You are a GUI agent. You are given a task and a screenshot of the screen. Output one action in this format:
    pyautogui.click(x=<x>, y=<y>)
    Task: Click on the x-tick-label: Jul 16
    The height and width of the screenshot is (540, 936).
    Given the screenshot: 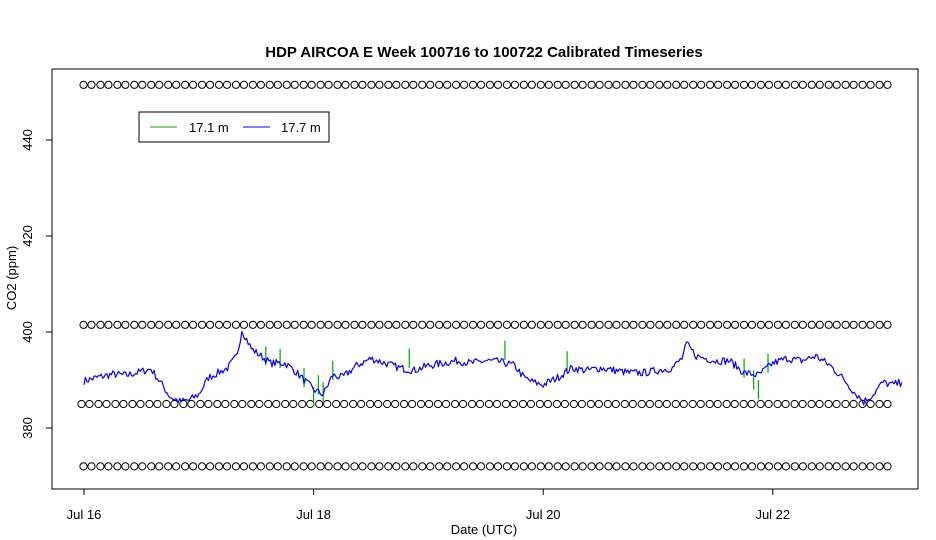 What is the action you would take?
    pyautogui.click(x=84, y=514)
    